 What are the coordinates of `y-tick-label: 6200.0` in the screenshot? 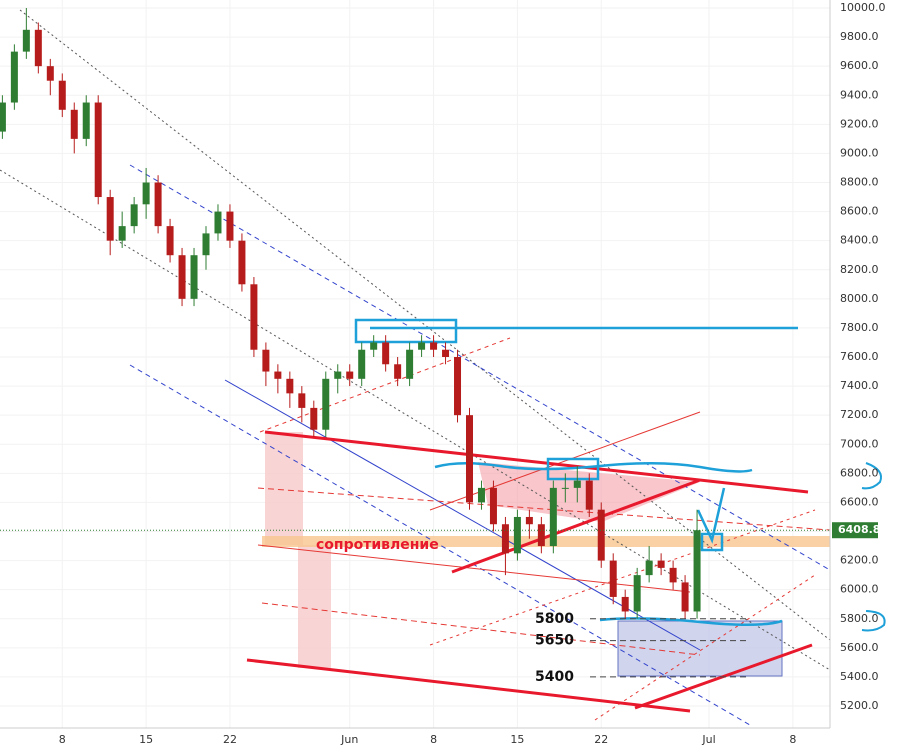 It's located at (859, 560).